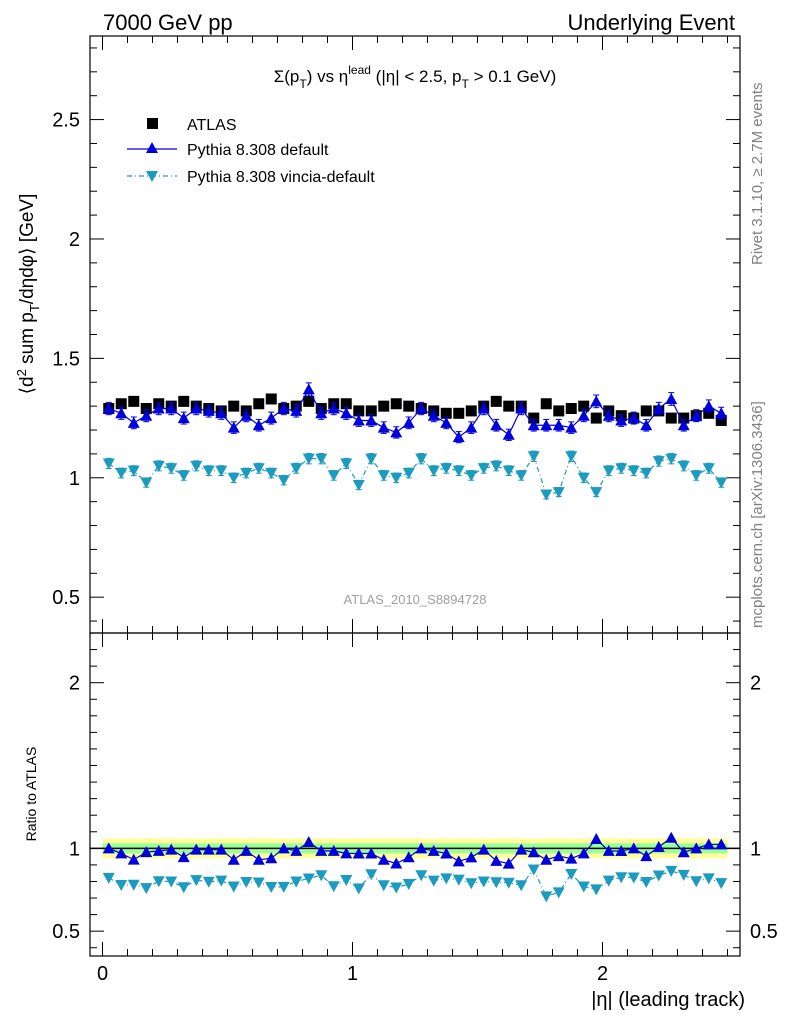  Describe the element at coordinates (31, 794) in the screenshot. I see `ratio-y-axis-label: Ratio to ATLAS` at that location.